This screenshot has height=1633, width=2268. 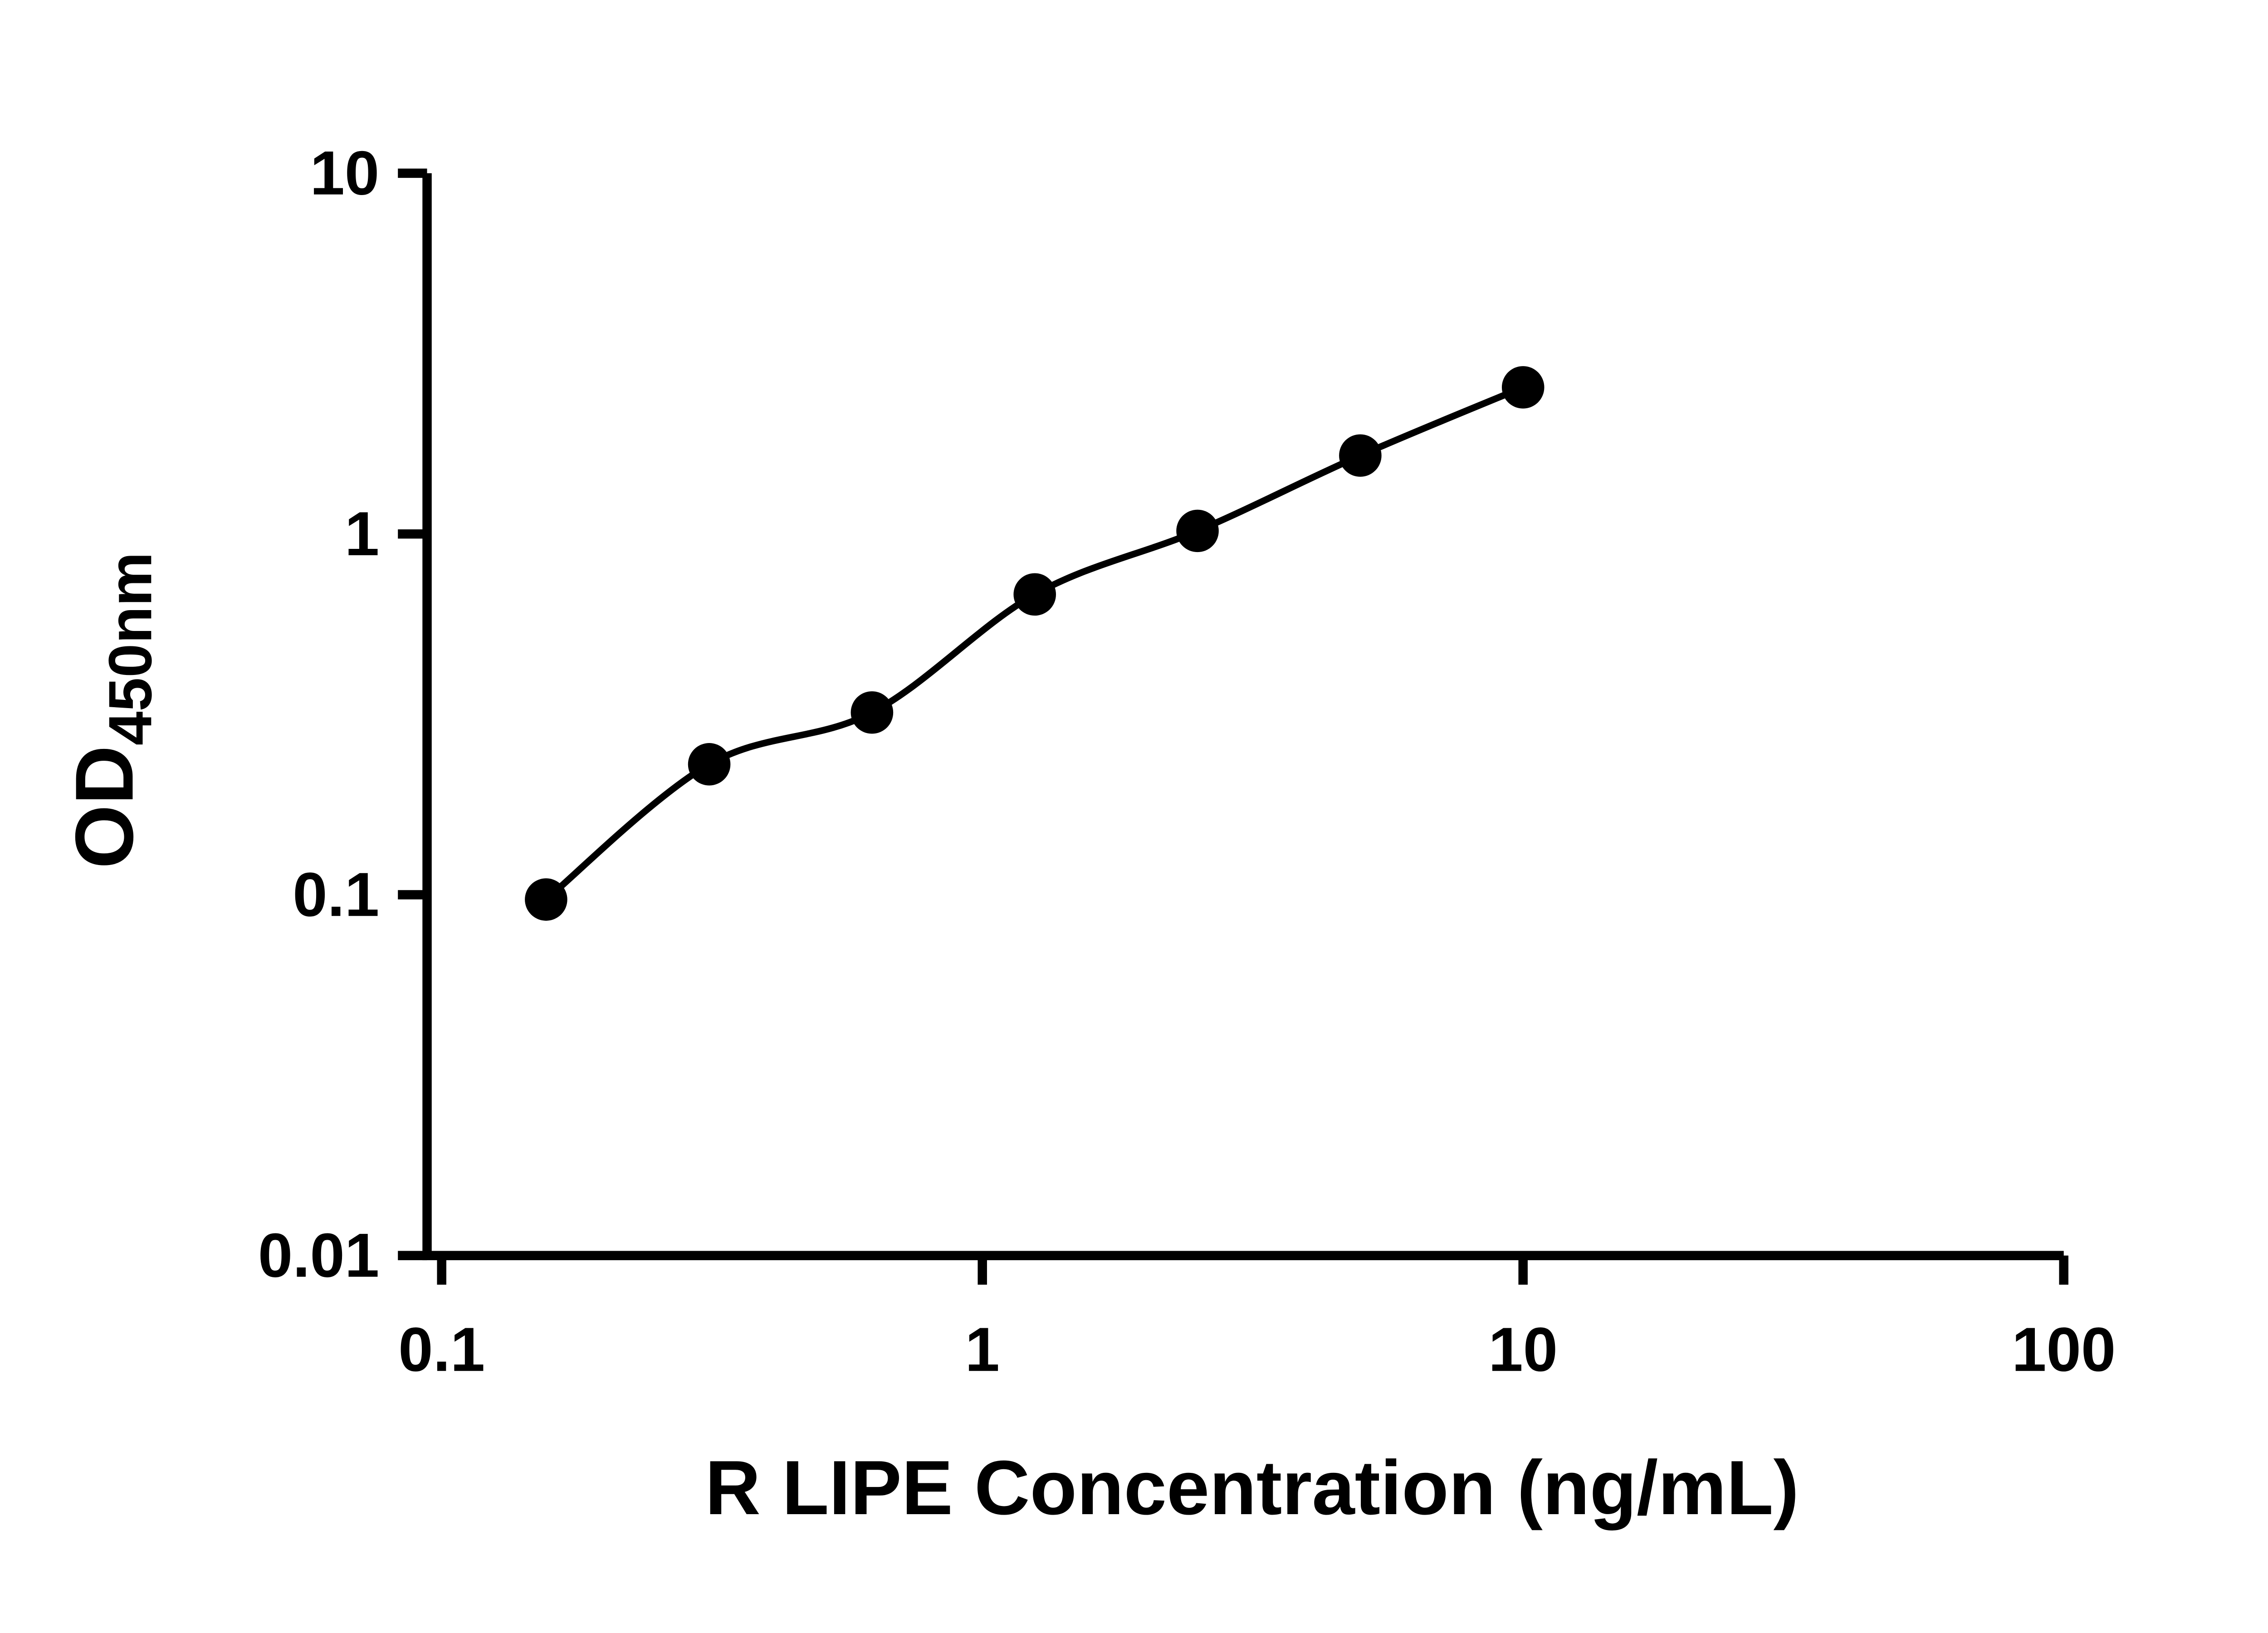 I want to click on x-tick-label: 100, so click(x=2064, y=1349).